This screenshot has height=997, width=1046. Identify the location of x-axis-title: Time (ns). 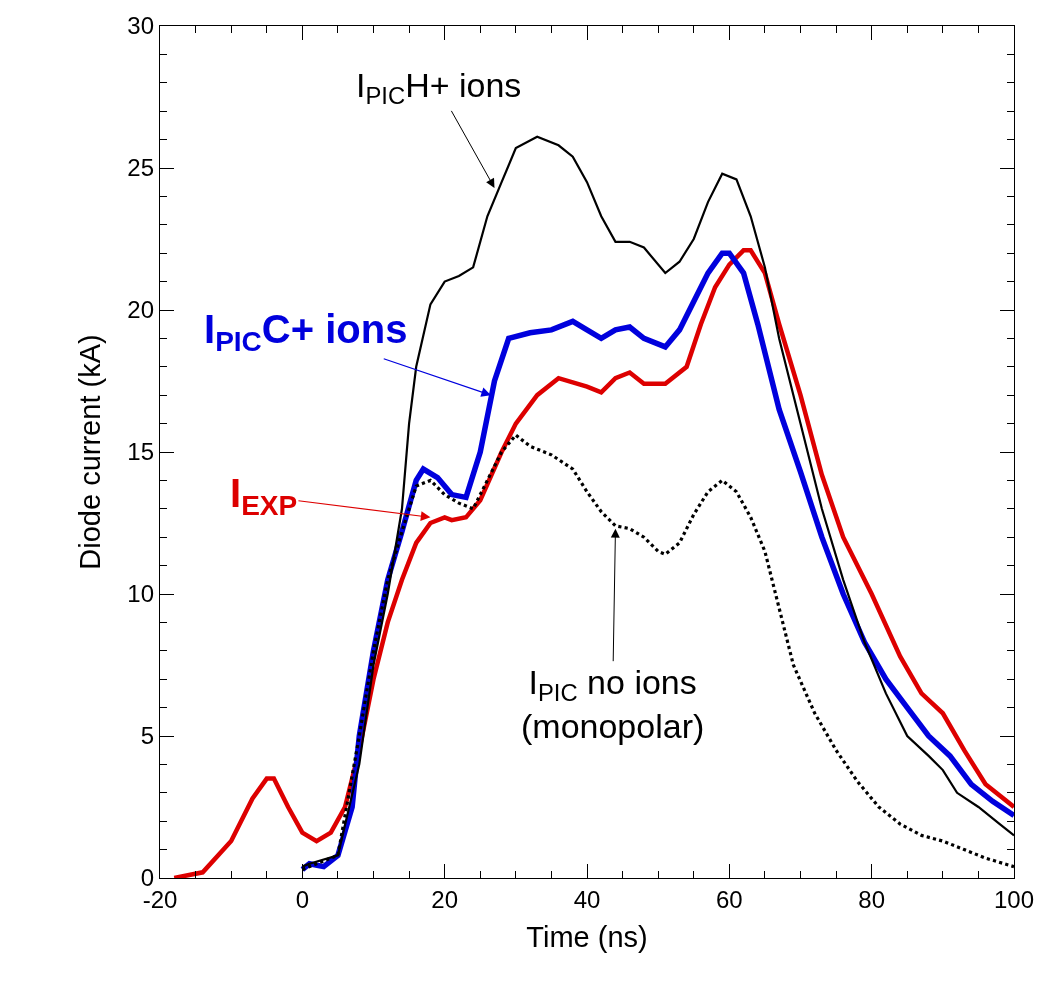
(587, 936).